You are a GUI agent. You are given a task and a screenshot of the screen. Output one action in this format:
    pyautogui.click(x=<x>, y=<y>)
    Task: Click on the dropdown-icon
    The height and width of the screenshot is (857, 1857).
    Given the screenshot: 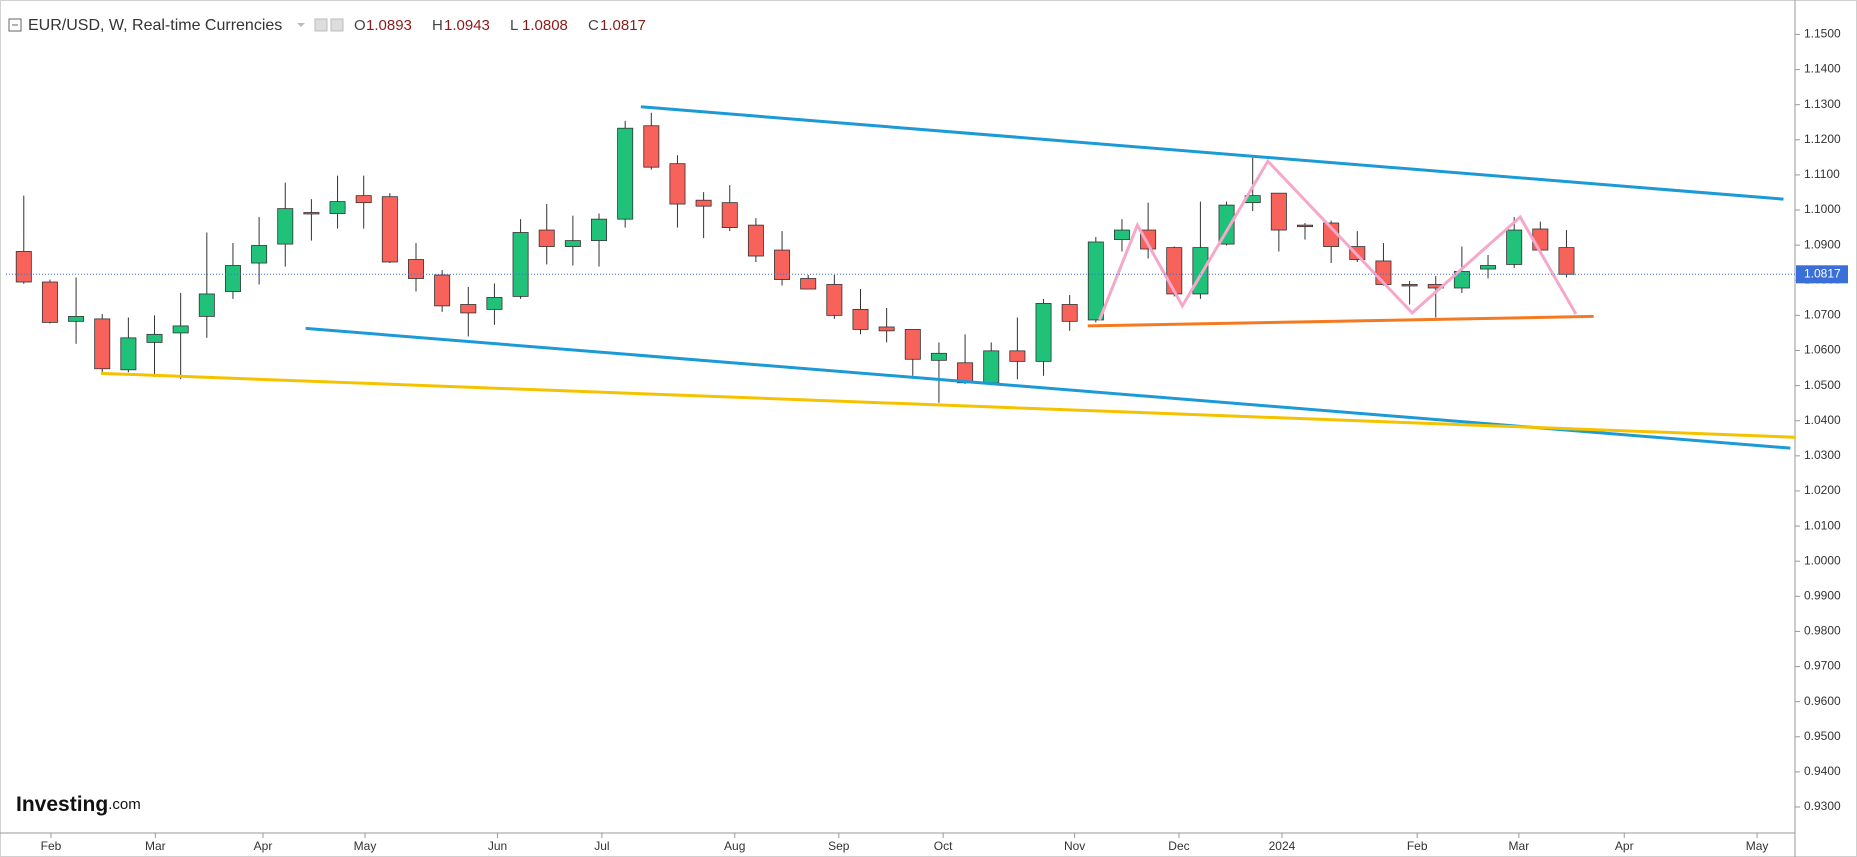 What is the action you would take?
    pyautogui.click(x=301, y=25)
    